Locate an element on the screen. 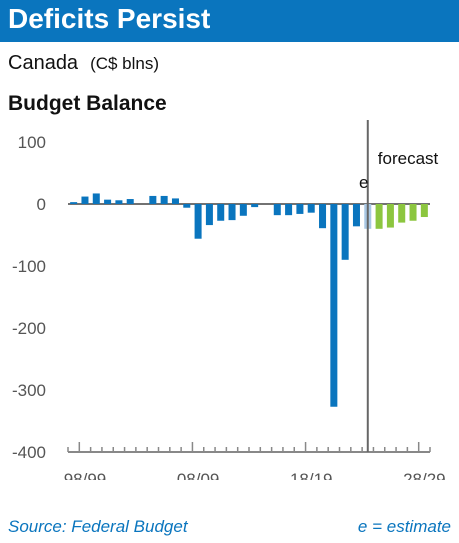 The width and height of the screenshot is (459, 543). forecast-label: forecast is located at coordinates (408, 158).